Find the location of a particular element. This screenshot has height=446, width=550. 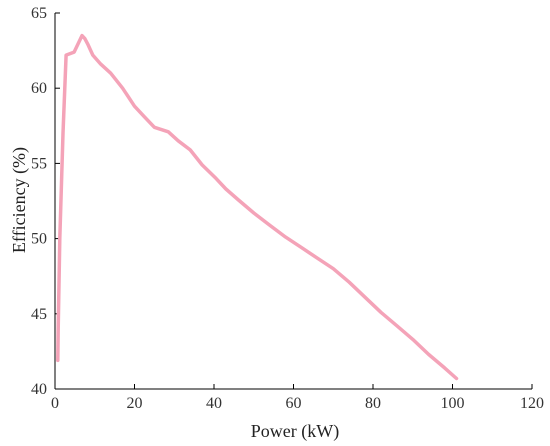

y-tick-label: 65 is located at coordinates (39, 13).